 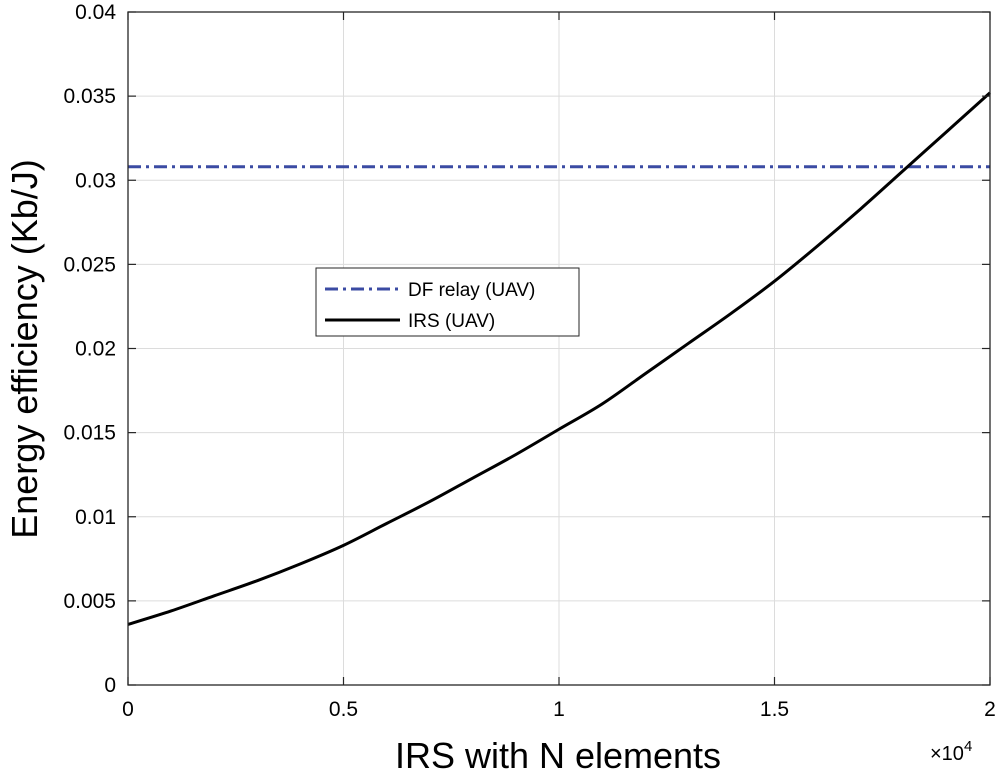 I want to click on x-axis-title: IRS with N elements, so click(x=558, y=755).